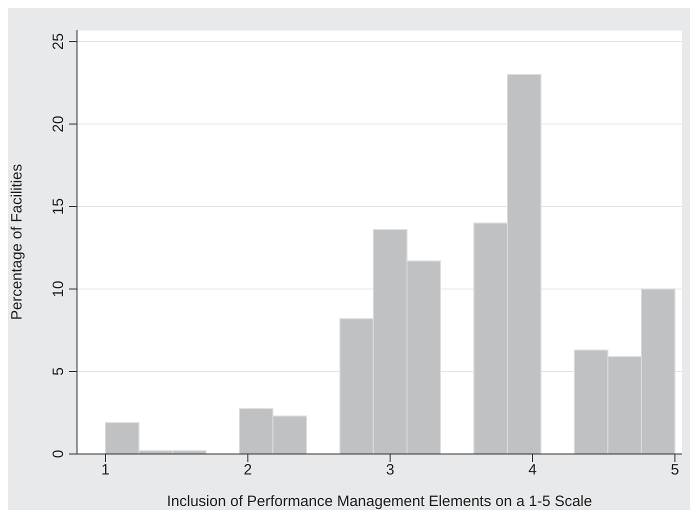 The height and width of the screenshot is (518, 698). Describe the element at coordinates (58, 289) in the screenshot. I see `y-tick-label: 10` at that location.